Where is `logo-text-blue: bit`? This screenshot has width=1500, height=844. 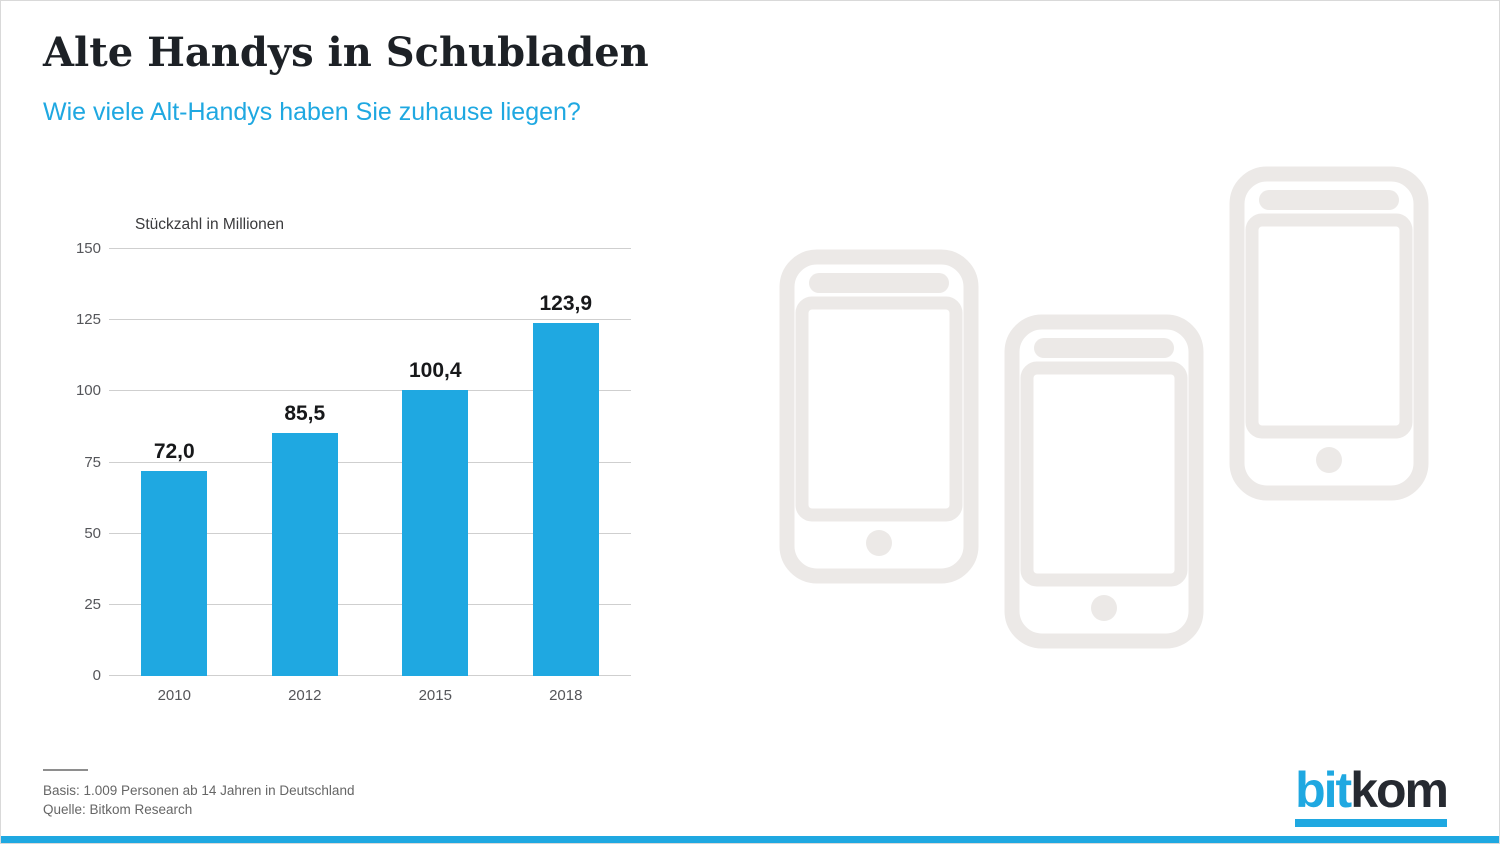 logo-text-blue: bit is located at coordinates (1323, 790).